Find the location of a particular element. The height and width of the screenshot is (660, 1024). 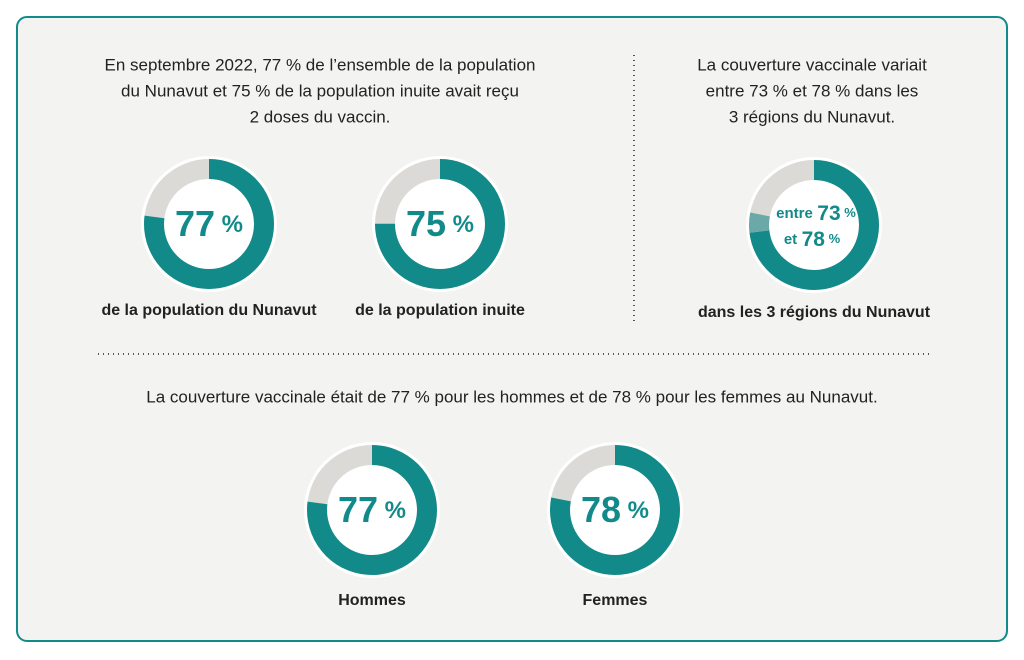

donut-caption: de la population inuite is located at coordinates (440, 310).